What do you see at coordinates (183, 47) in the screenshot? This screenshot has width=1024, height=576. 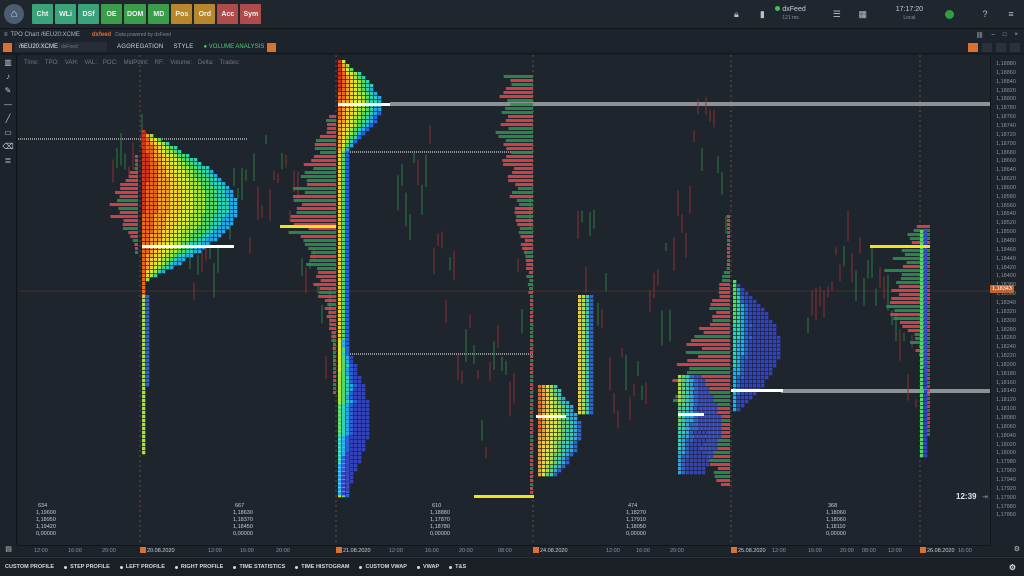 I see `style-menu: STYLE` at bounding box center [183, 47].